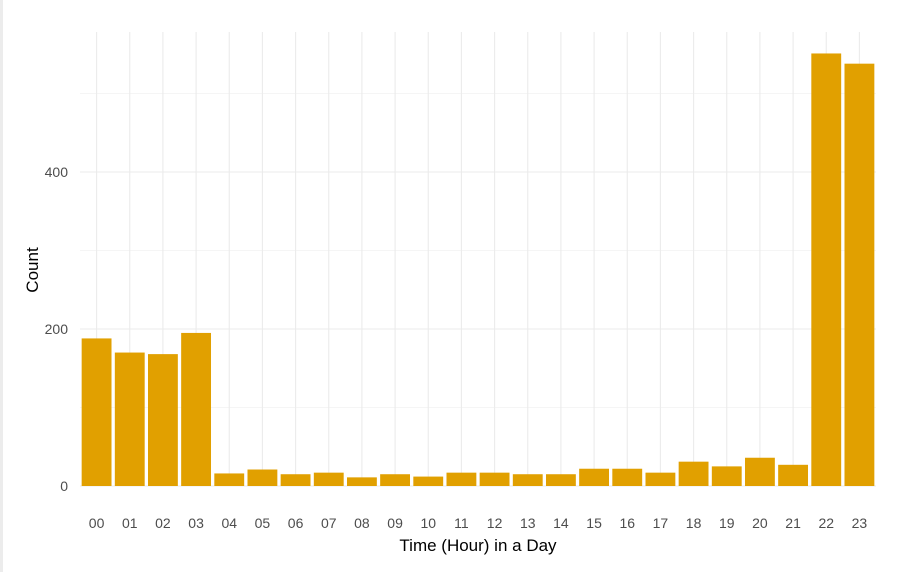  I want to click on x-tick-label: 07, so click(329, 523).